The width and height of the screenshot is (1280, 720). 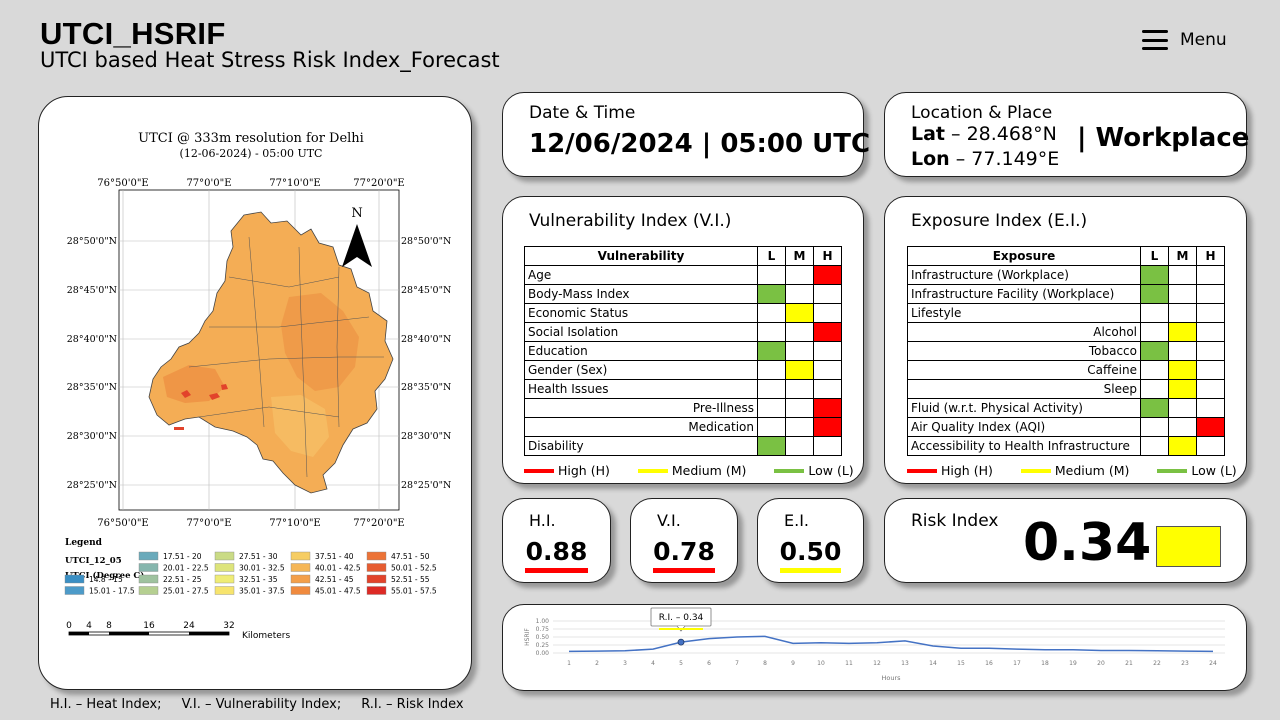 I want to click on legend-label: 47.51 - 50, so click(x=410, y=556).